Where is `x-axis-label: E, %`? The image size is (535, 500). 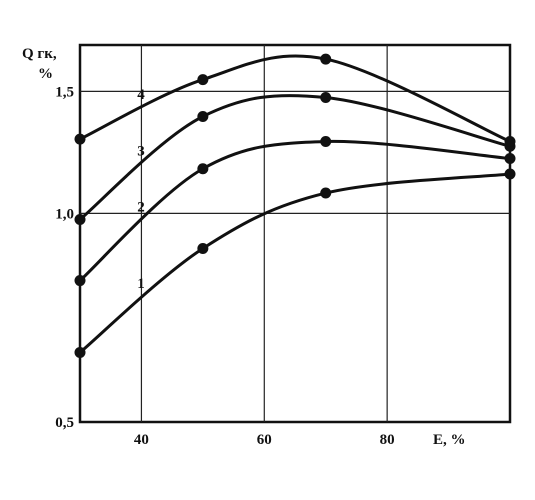 x-axis-label: E, % is located at coordinates (449, 440).